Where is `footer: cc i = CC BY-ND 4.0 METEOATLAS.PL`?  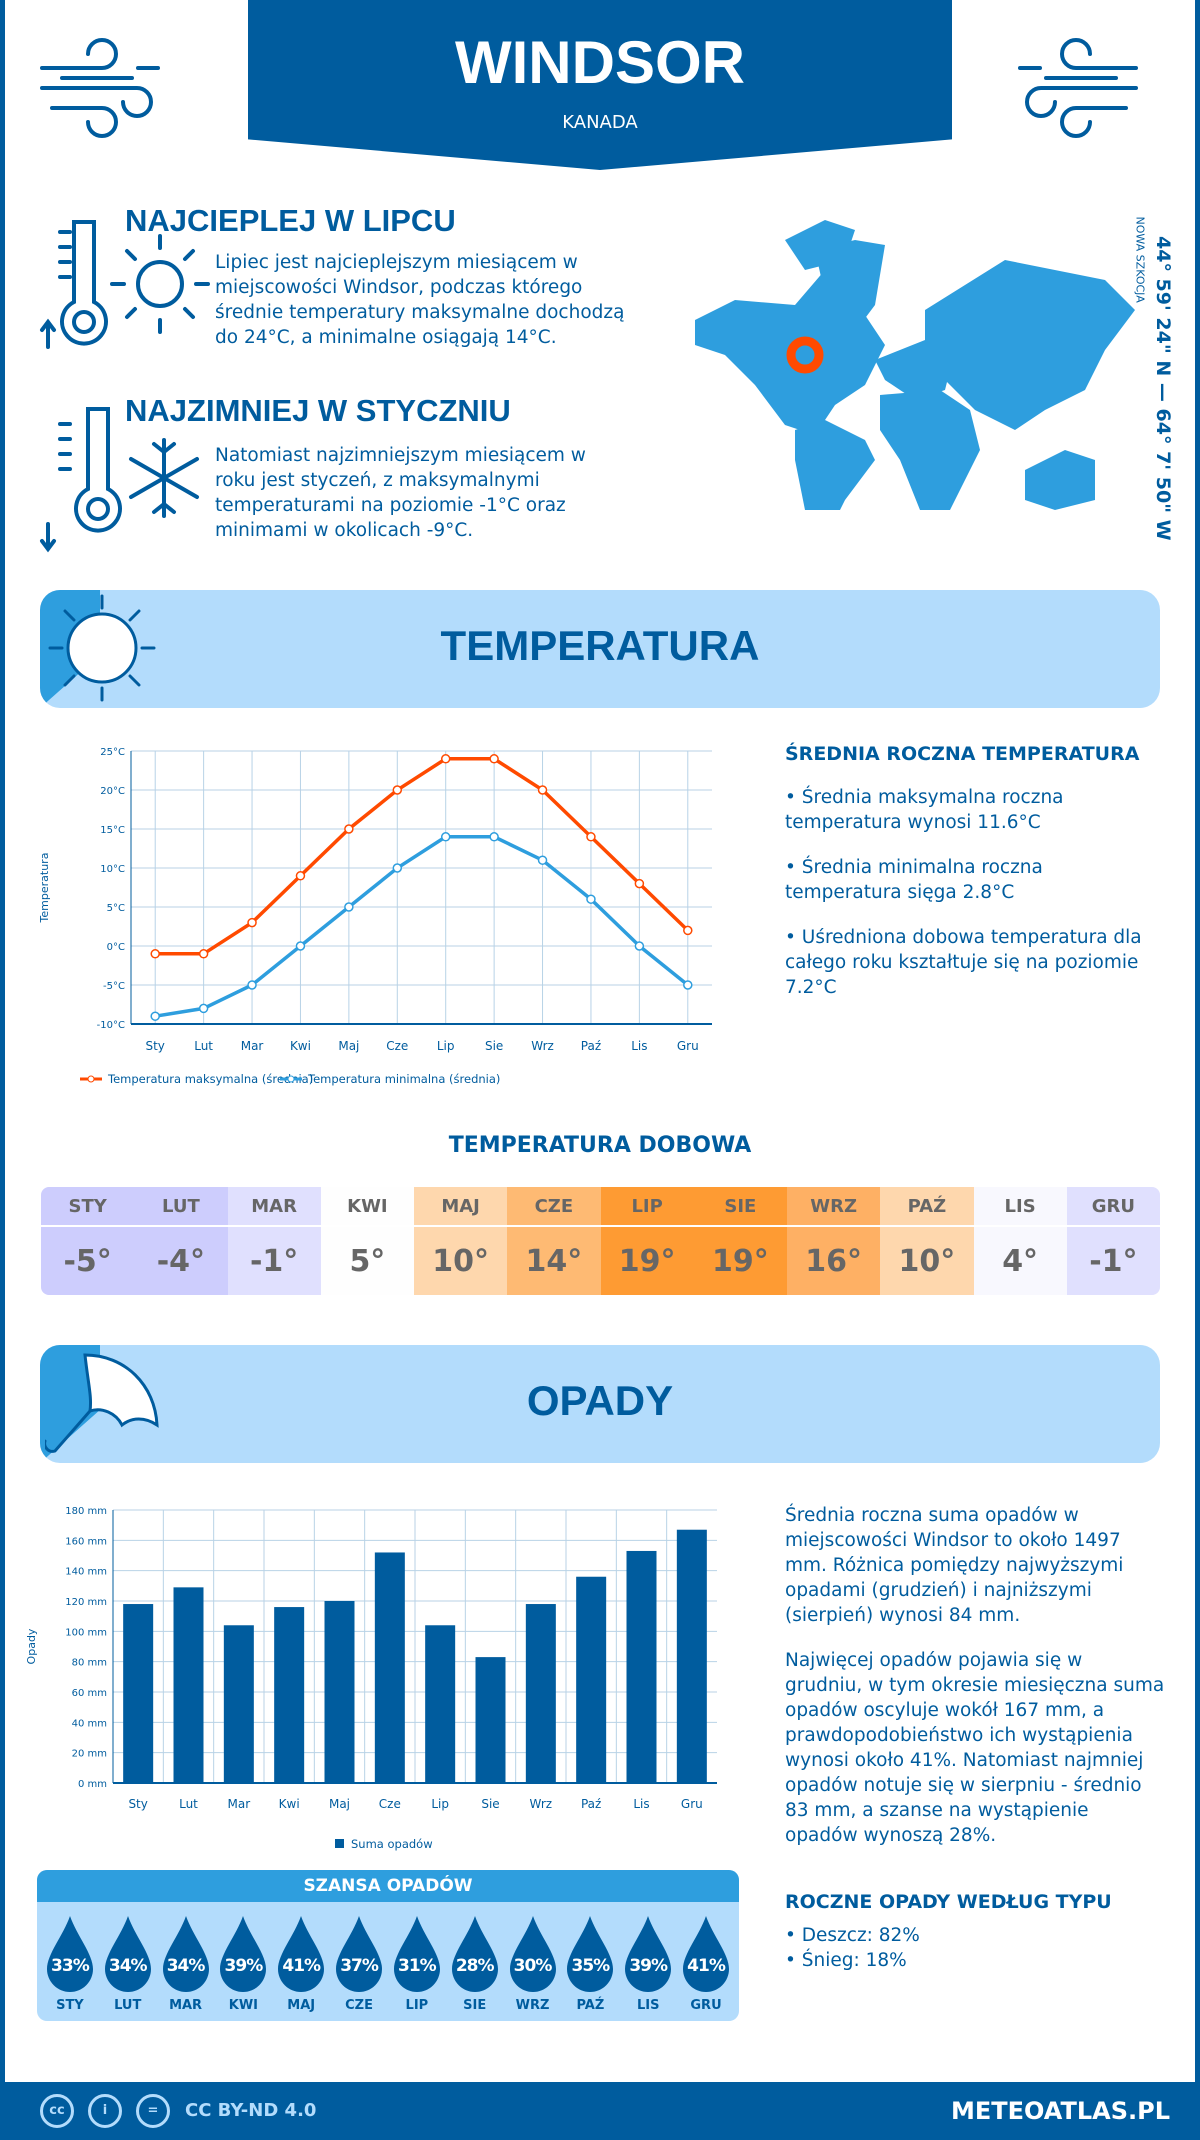
footer: cc i = CC BY-ND 4.0 METEOATLAS.PL is located at coordinates (600, 2111).